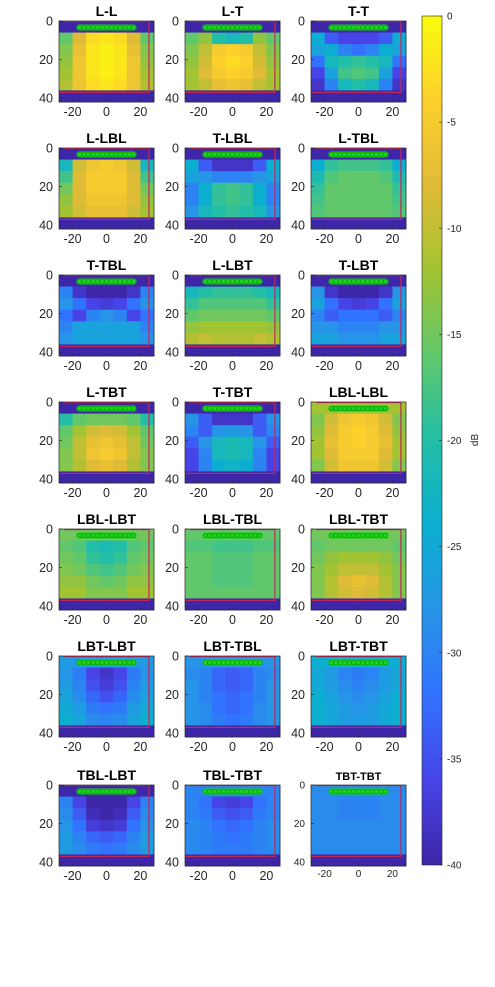  Describe the element at coordinates (96, 696) in the screenshot. I see `heatmap-panel: LBT-LBT -20 0 20 0 20 40` at that location.